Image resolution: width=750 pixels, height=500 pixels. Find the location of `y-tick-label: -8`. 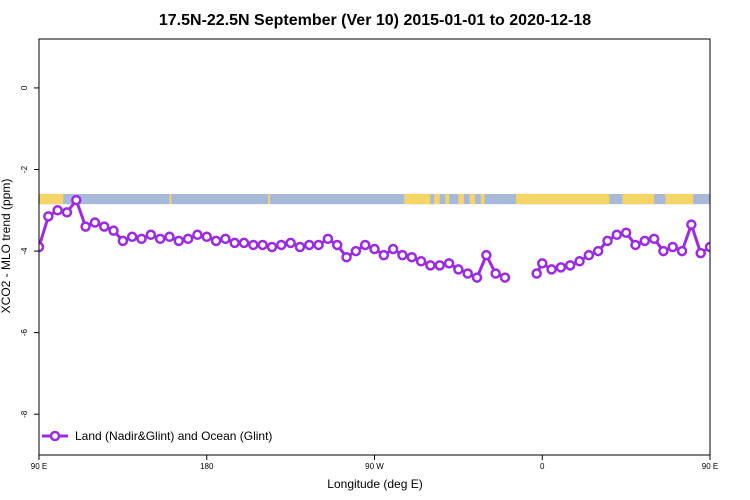

y-tick-label: -8 is located at coordinates (24, 414).